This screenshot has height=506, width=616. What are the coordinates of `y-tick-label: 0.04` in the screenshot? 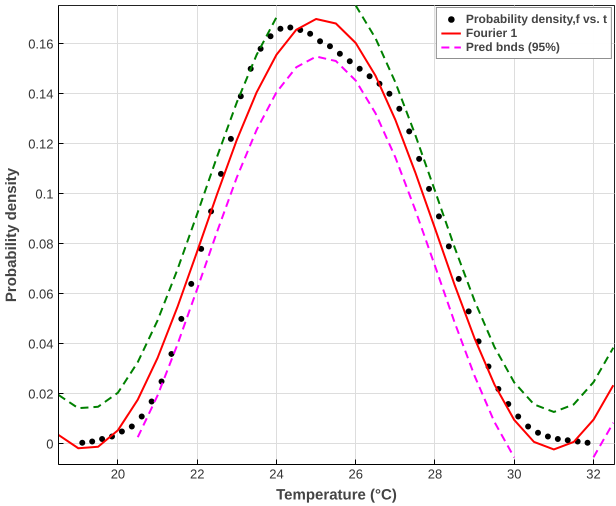 It's located at (41, 344).